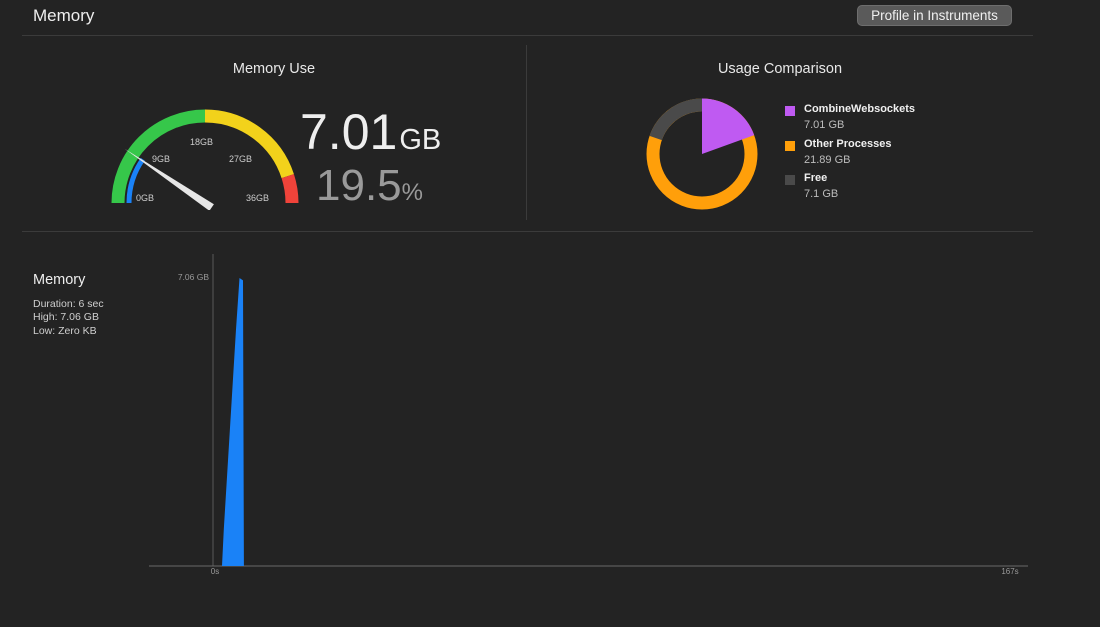 The width and height of the screenshot is (1100, 627). Describe the element at coordinates (229, 422) in the screenshot. I see `memory-area-series` at that location.